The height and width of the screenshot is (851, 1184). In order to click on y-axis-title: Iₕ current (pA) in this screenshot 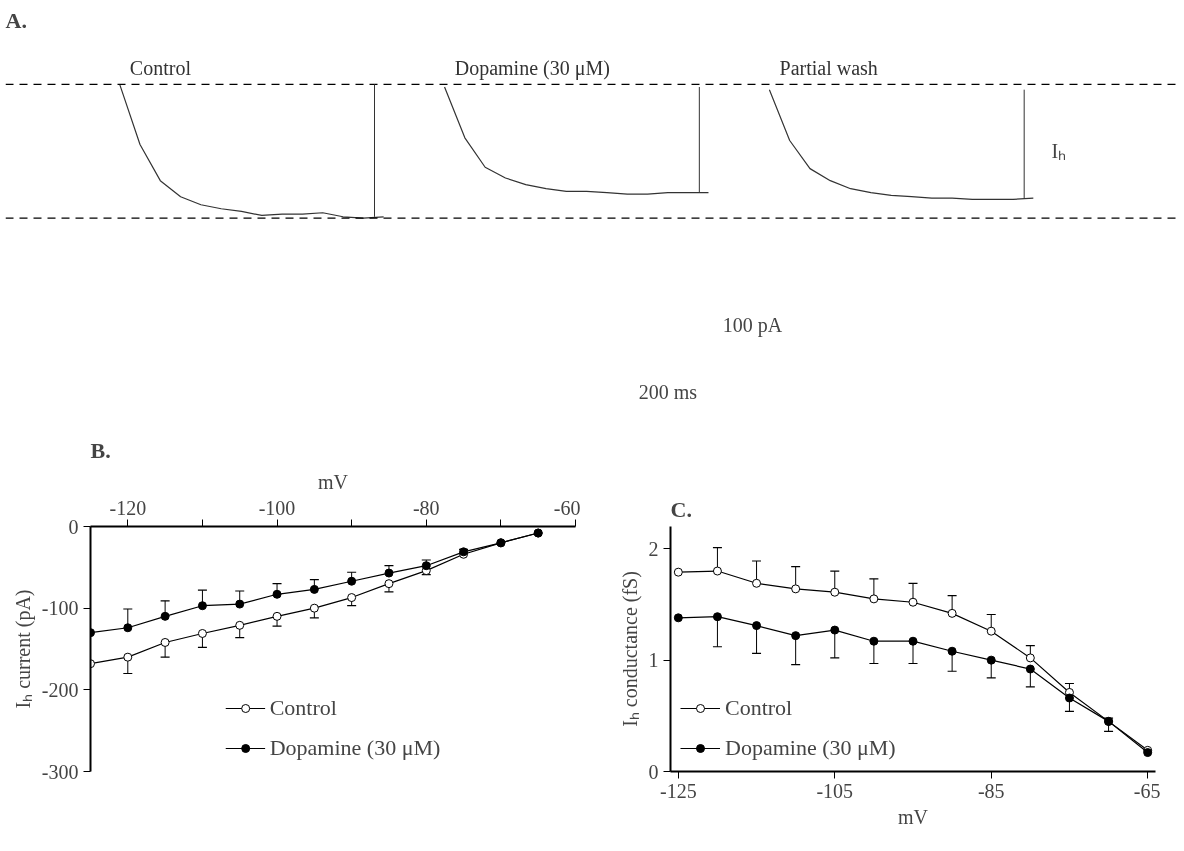, I will do `click(23, 649)`.